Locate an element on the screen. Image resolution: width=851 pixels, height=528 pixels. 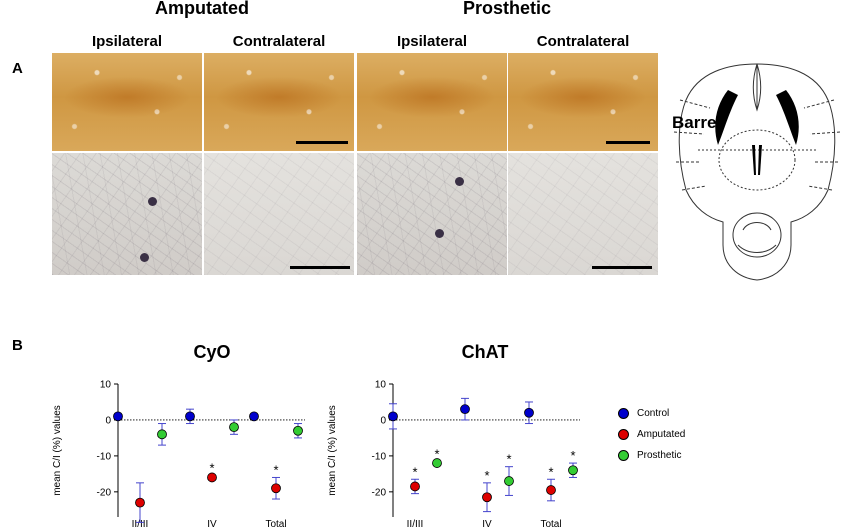
col-title-prosthetic-contralateral: Contralateral is located at coordinates (583, 41).